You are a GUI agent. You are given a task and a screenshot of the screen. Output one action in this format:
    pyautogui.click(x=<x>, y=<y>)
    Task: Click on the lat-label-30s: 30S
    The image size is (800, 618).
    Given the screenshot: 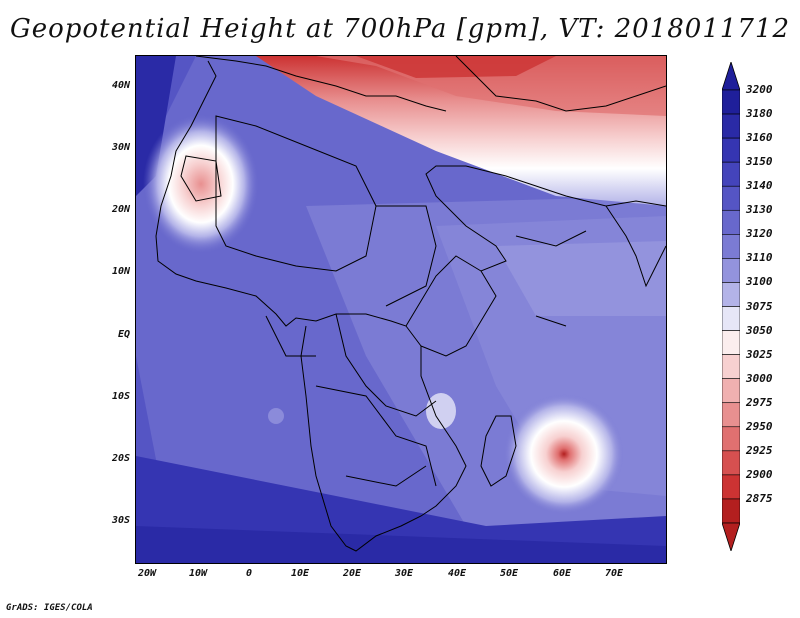 What is the action you would take?
    pyautogui.click(x=120, y=520)
    